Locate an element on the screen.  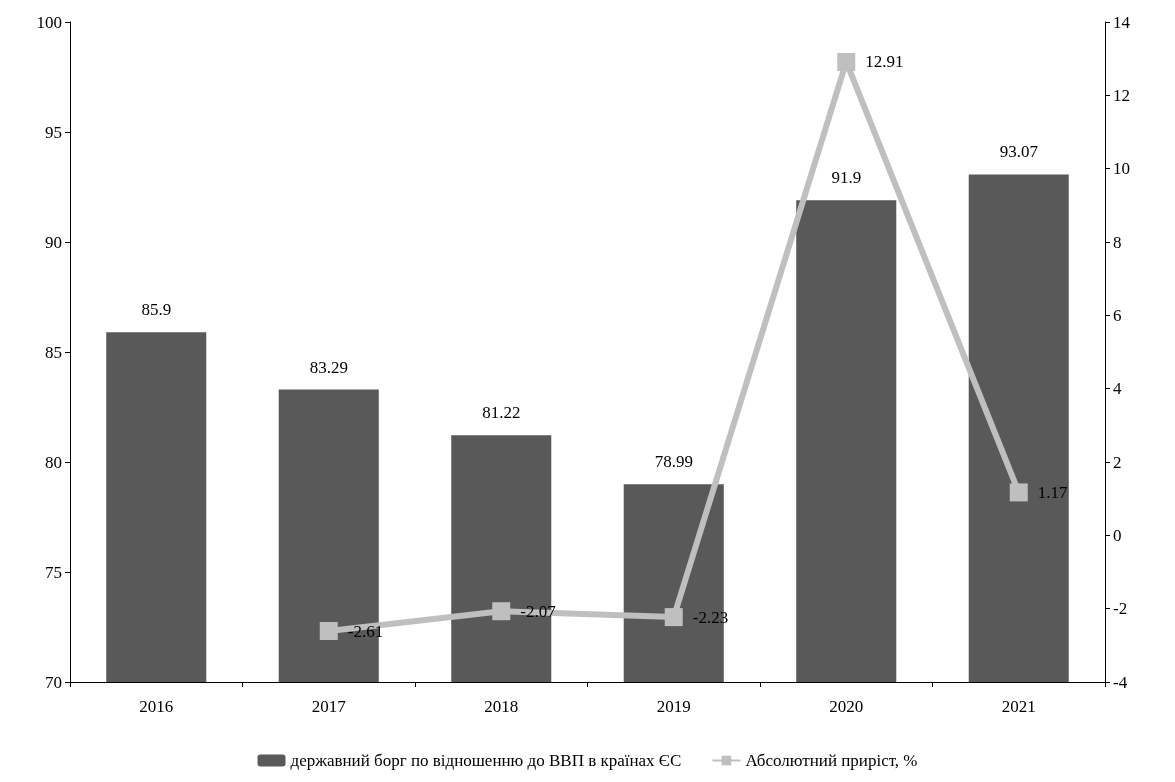
y2-tick-label: 10 is located at coordinates (1121, 169).